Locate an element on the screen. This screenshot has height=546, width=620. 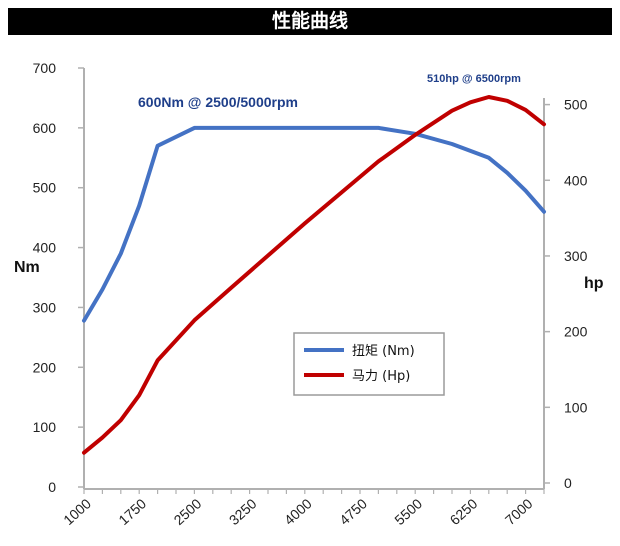
y-right-tick-label: 200 is located at coordinates (576, 332).